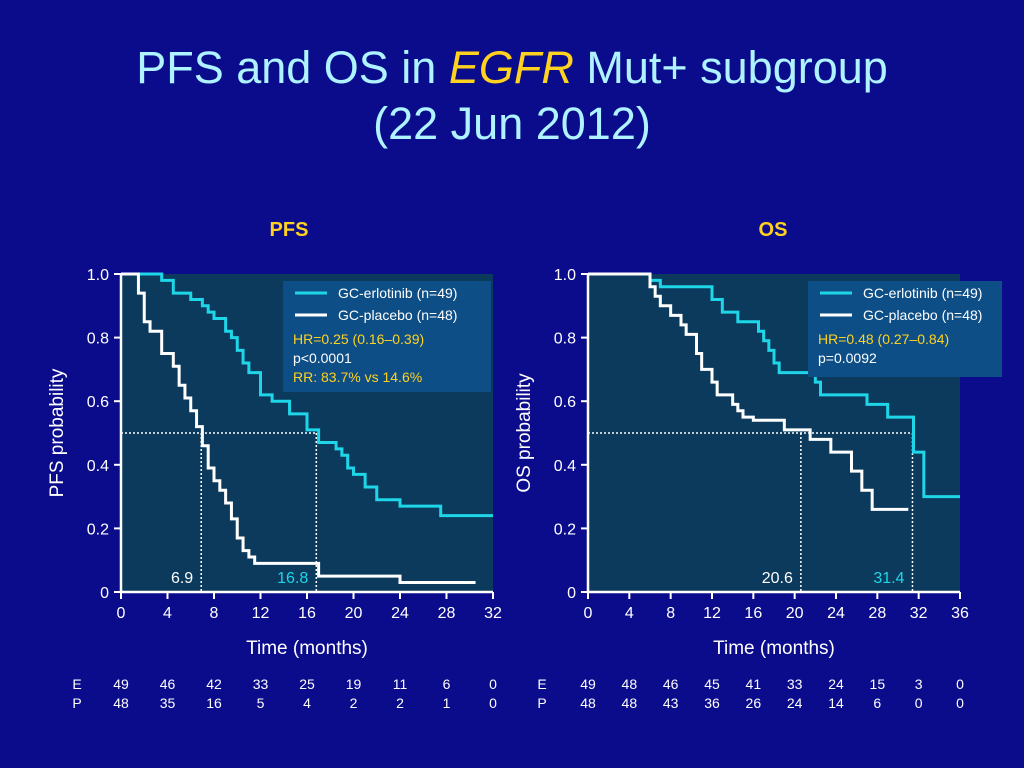 The image size is (1024, 768). What do you see at coordinates (670, 613) in the screenshot?
I see `os-x-tick-label: 8` at bounding box center [670, 613].